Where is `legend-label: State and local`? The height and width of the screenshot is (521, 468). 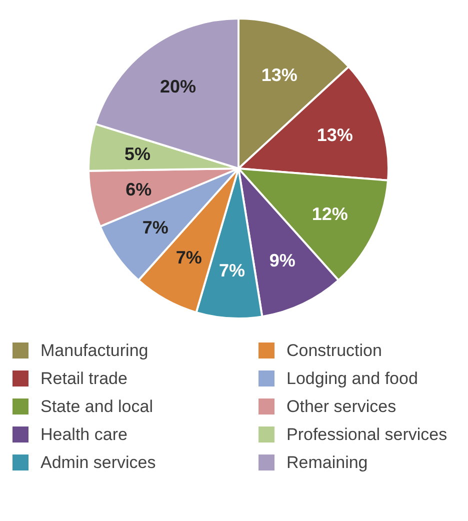 legend-label: State and local is located at coordinates (96, 406).